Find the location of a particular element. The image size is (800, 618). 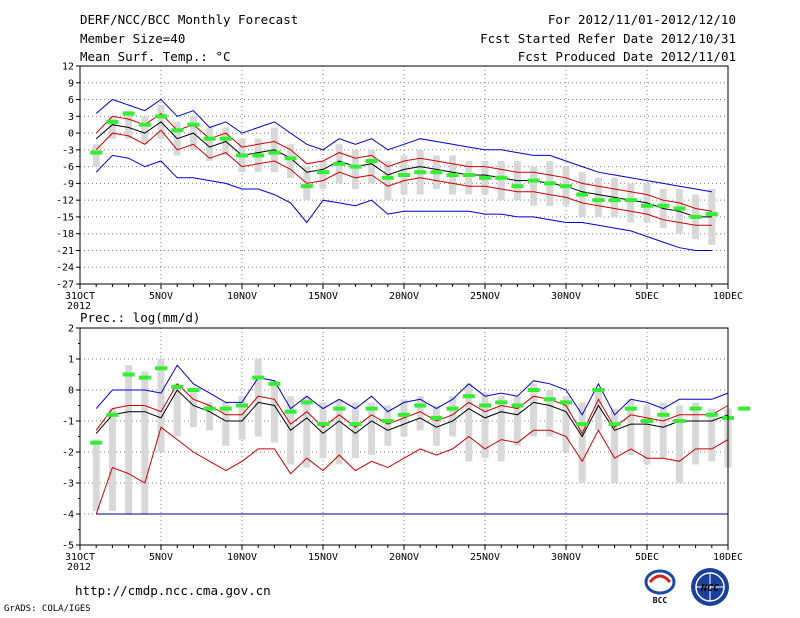

y-tick-label: 9 is located at coordinates (71, 83).